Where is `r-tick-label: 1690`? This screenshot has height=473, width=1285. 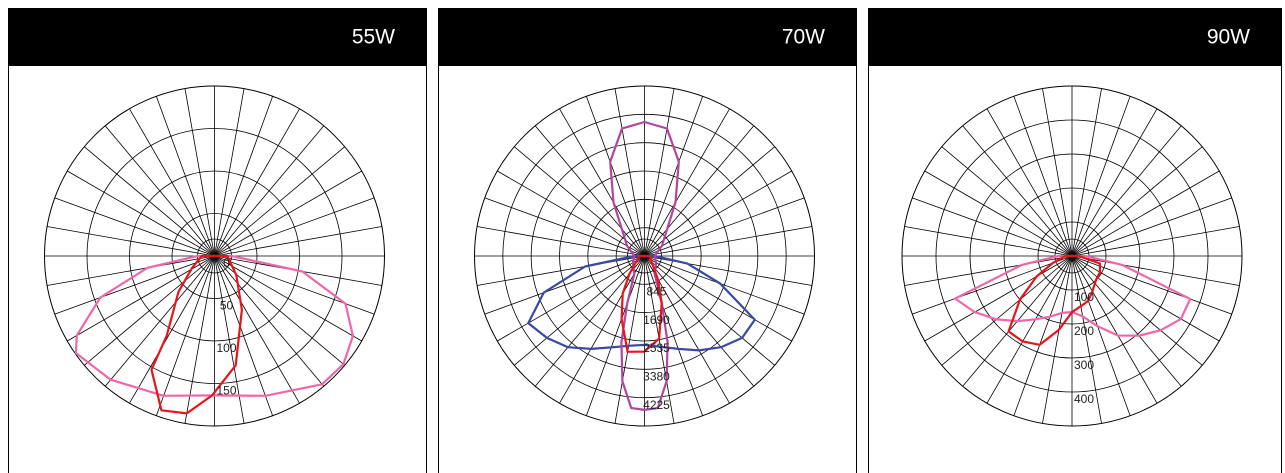
r-tick-label: 1690 is located at coordinates (656, 320).